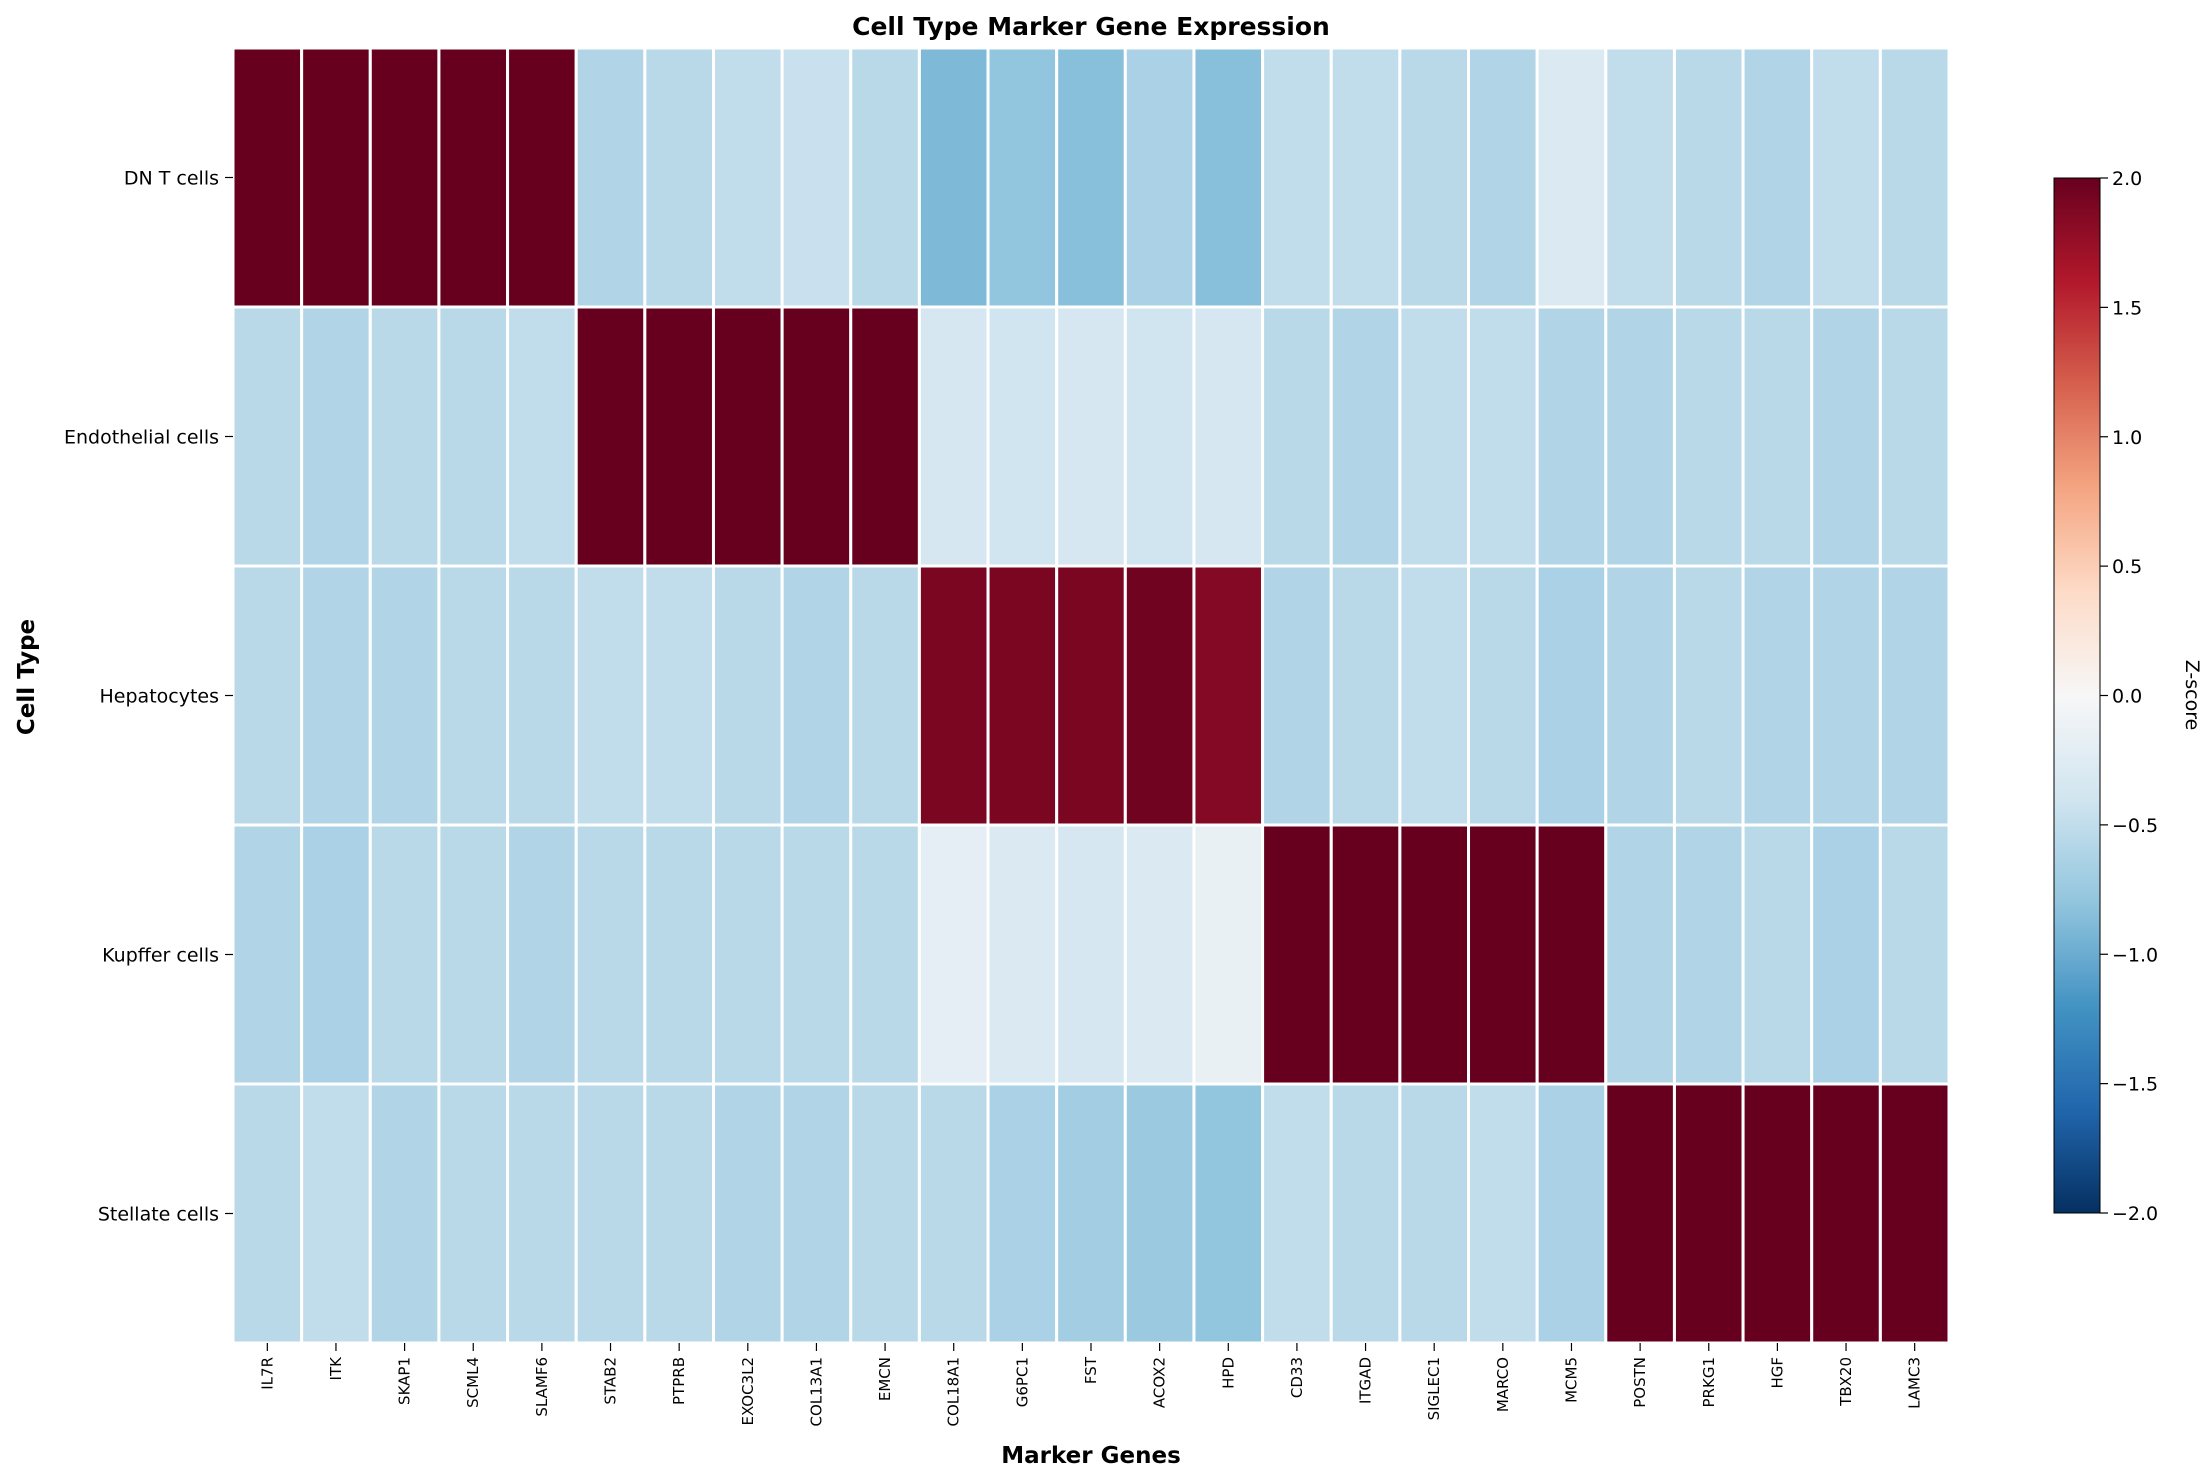 This screenshot has width=2207, height=1481. Describe the element at coordinates (1091, 1370) in the screenshot. I see `x-tick-label: FST` at that location.